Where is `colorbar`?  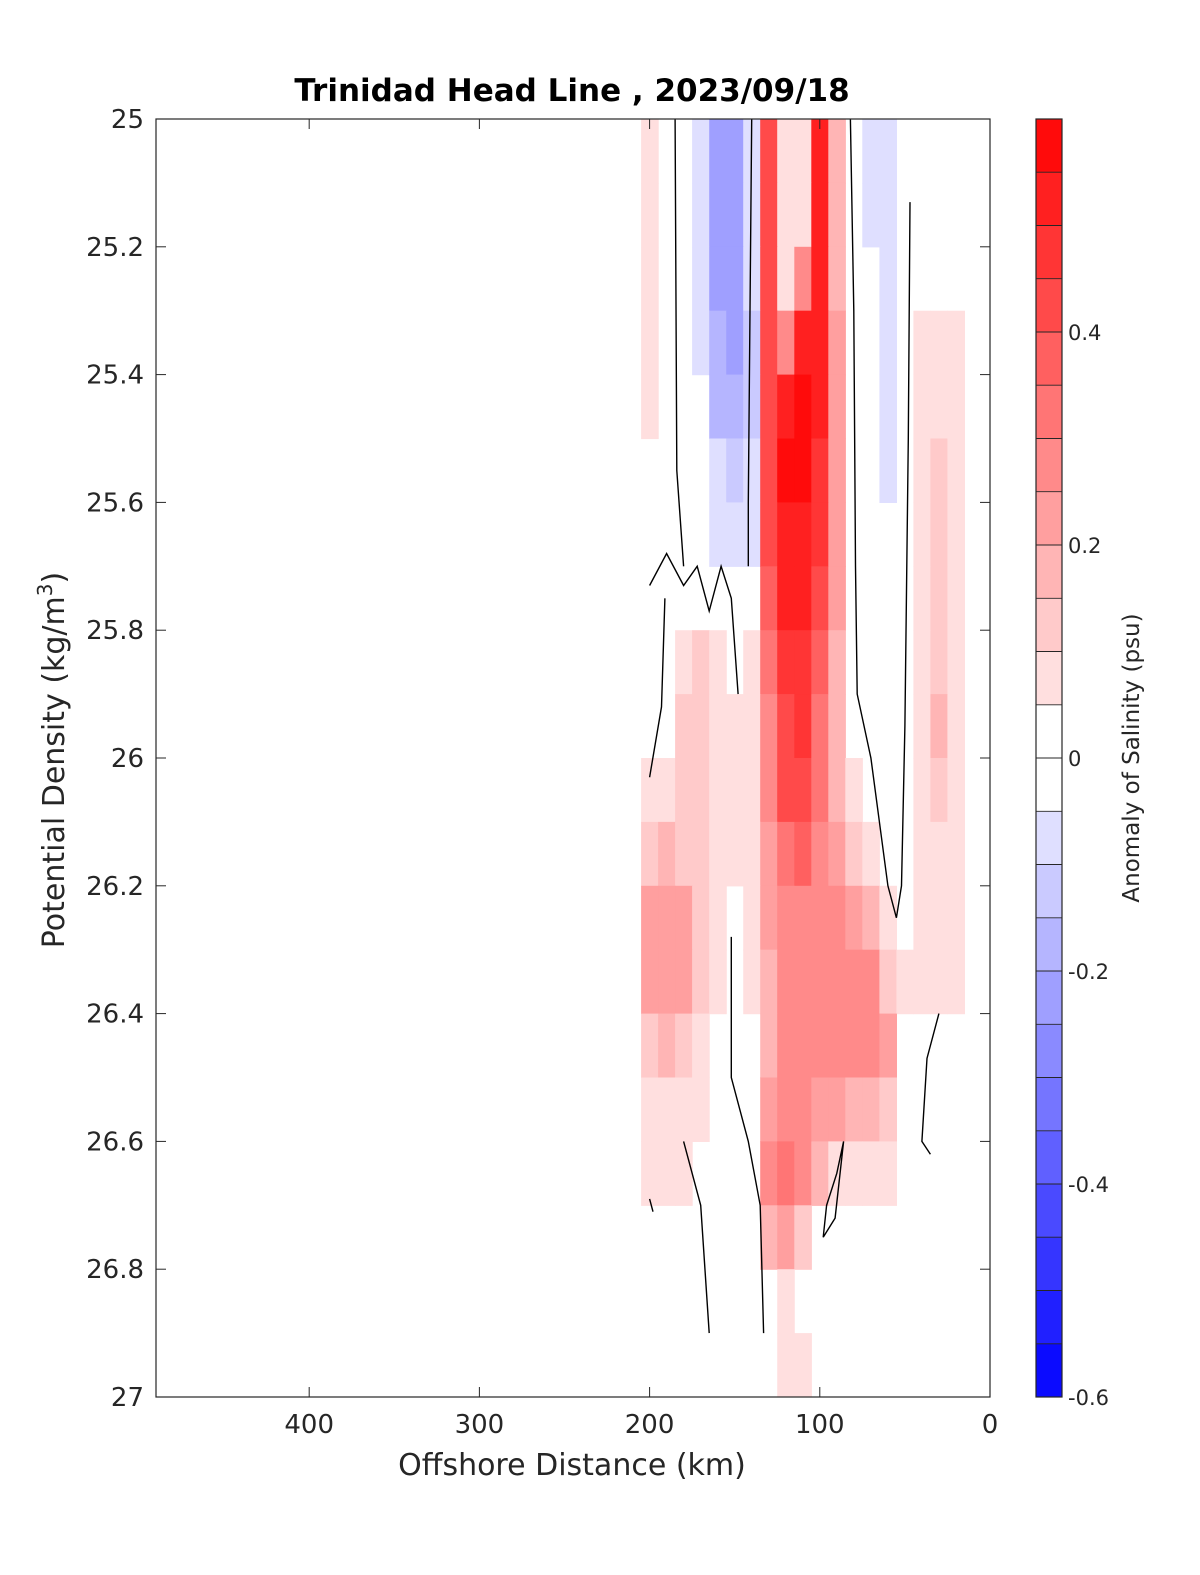
colorbar is located at coordinates (1049, 758).